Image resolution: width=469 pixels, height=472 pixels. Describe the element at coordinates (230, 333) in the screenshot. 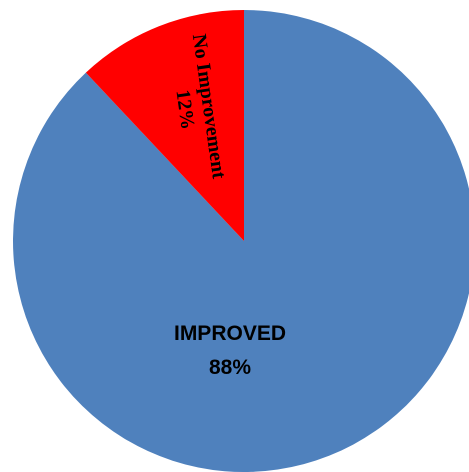

I see `slice-label-improved: IMPROVED` at that location.